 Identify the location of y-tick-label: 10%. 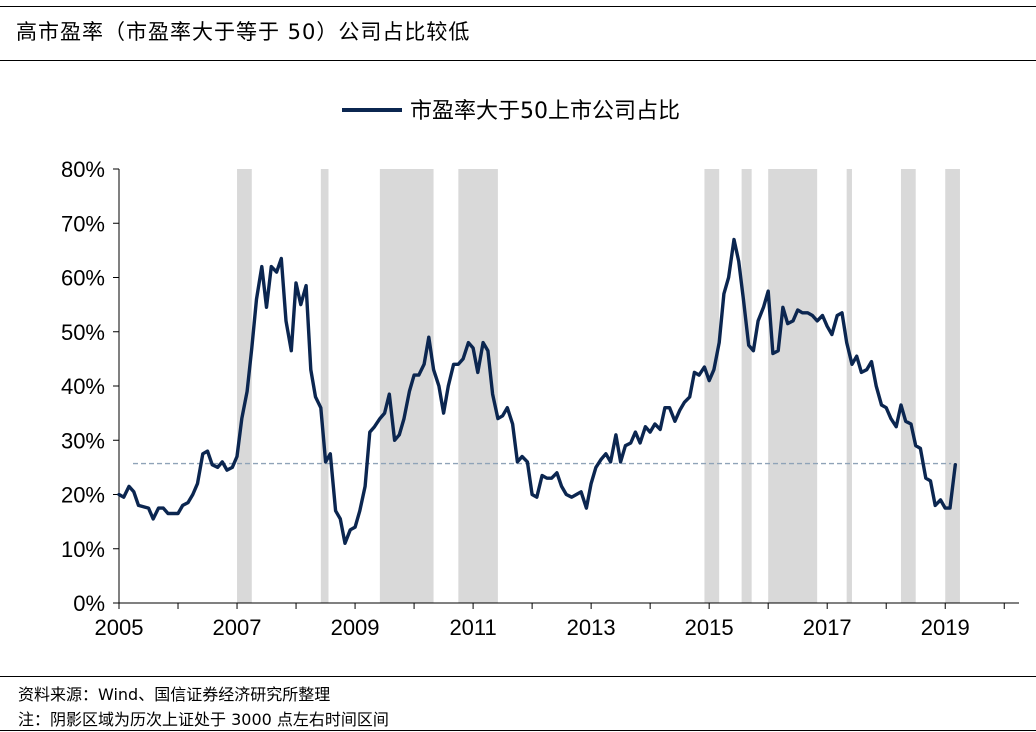
(83, 549).